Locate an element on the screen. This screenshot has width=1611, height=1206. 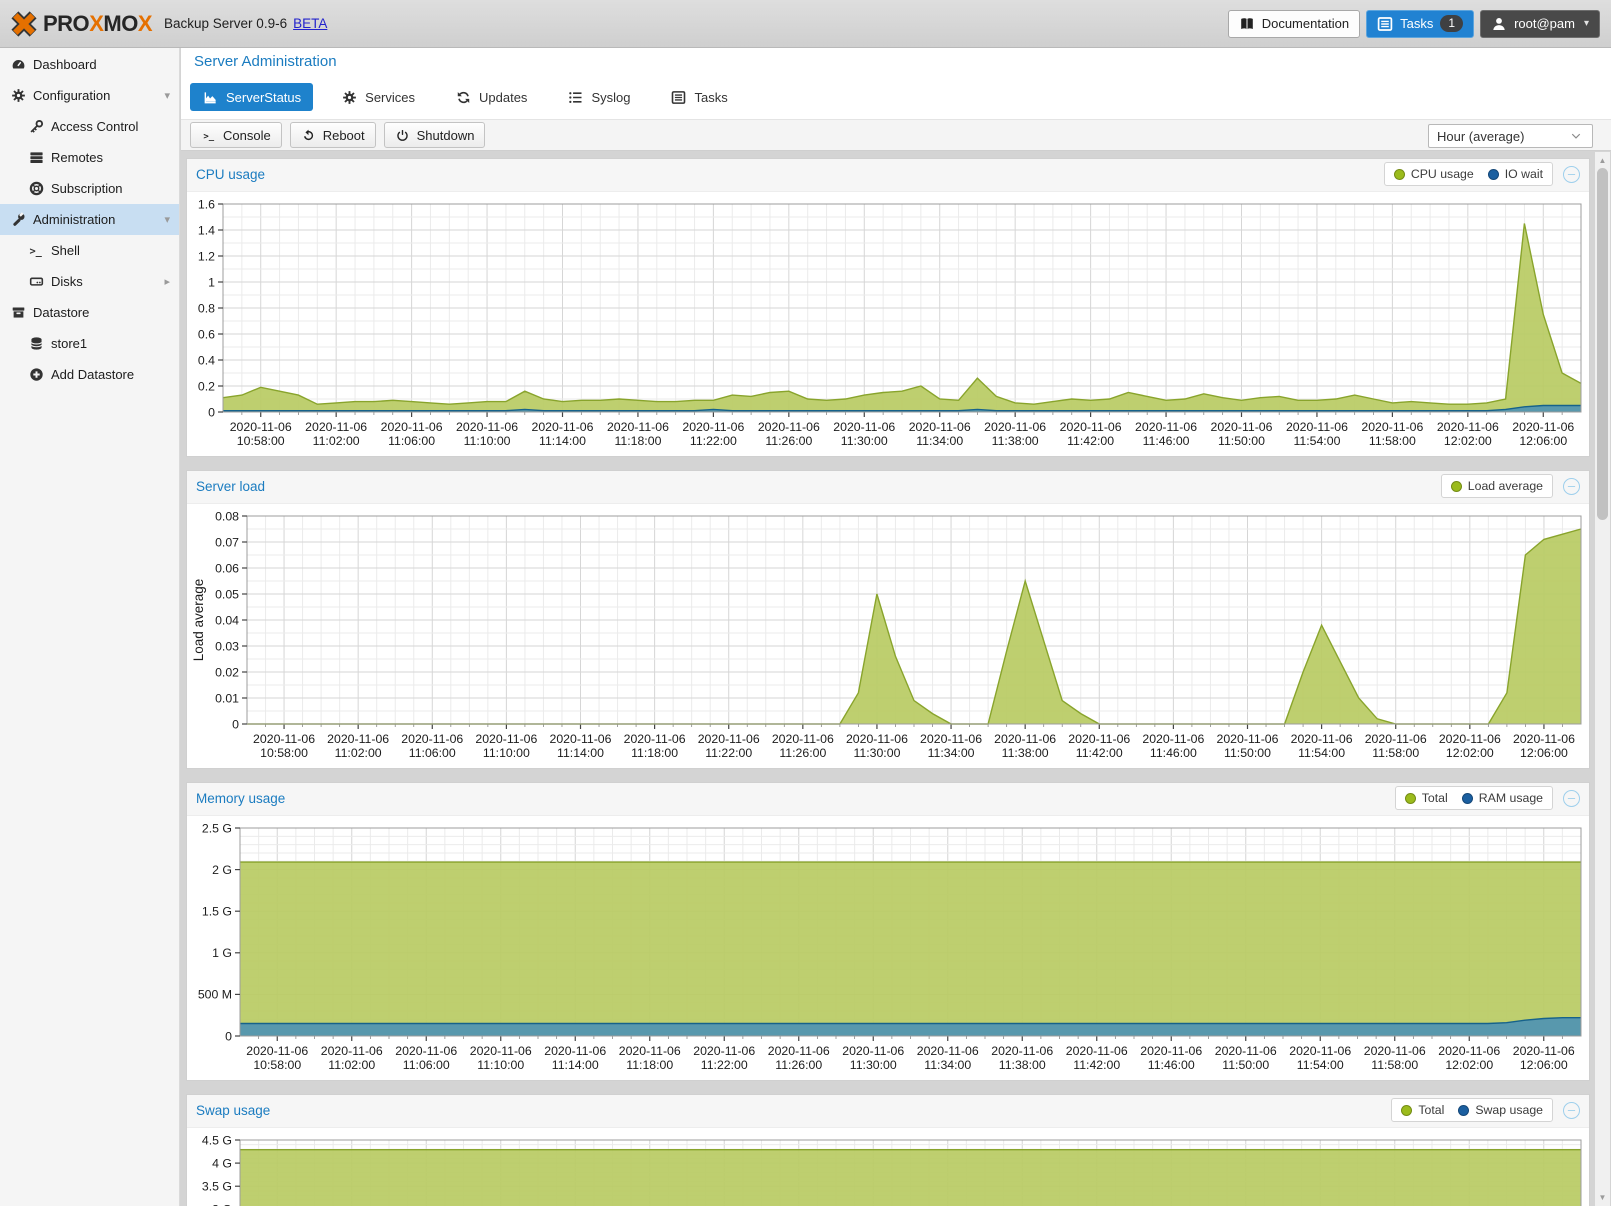
legend: Load average is located at coordinates (1496, 486).